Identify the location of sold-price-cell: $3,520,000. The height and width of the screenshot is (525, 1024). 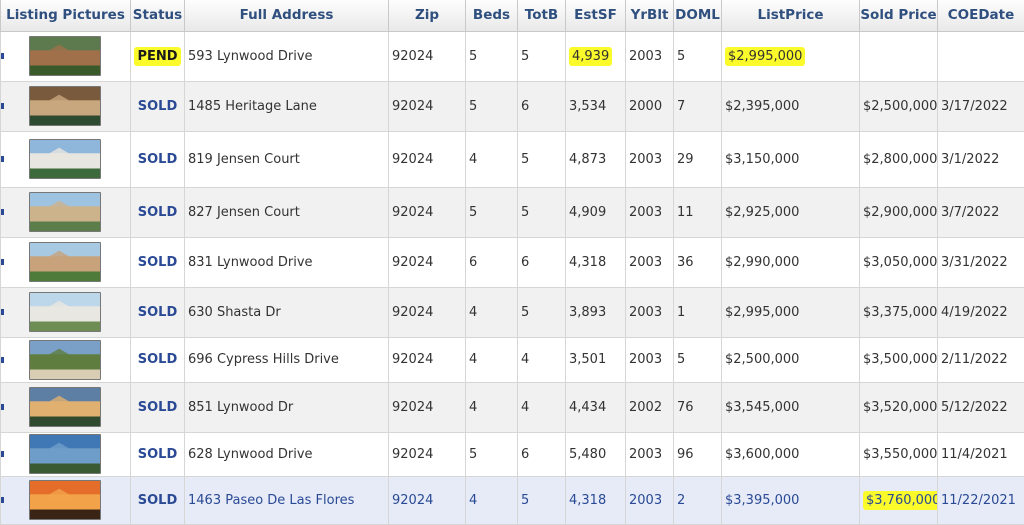
(899, 407).